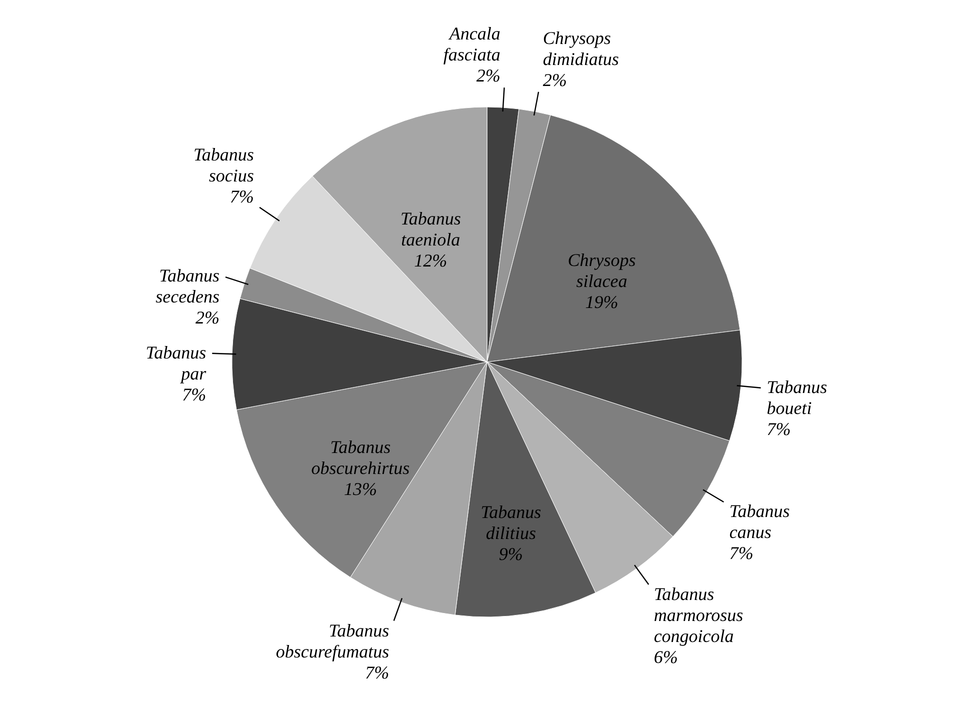 Image resolution: width=974 pixels, height=721 pixels. What do you see at coordinates (333, 641) in the screenshot?
I see `slice-label: Tabanus obscurefumatus` at bounding box center [333, 641].